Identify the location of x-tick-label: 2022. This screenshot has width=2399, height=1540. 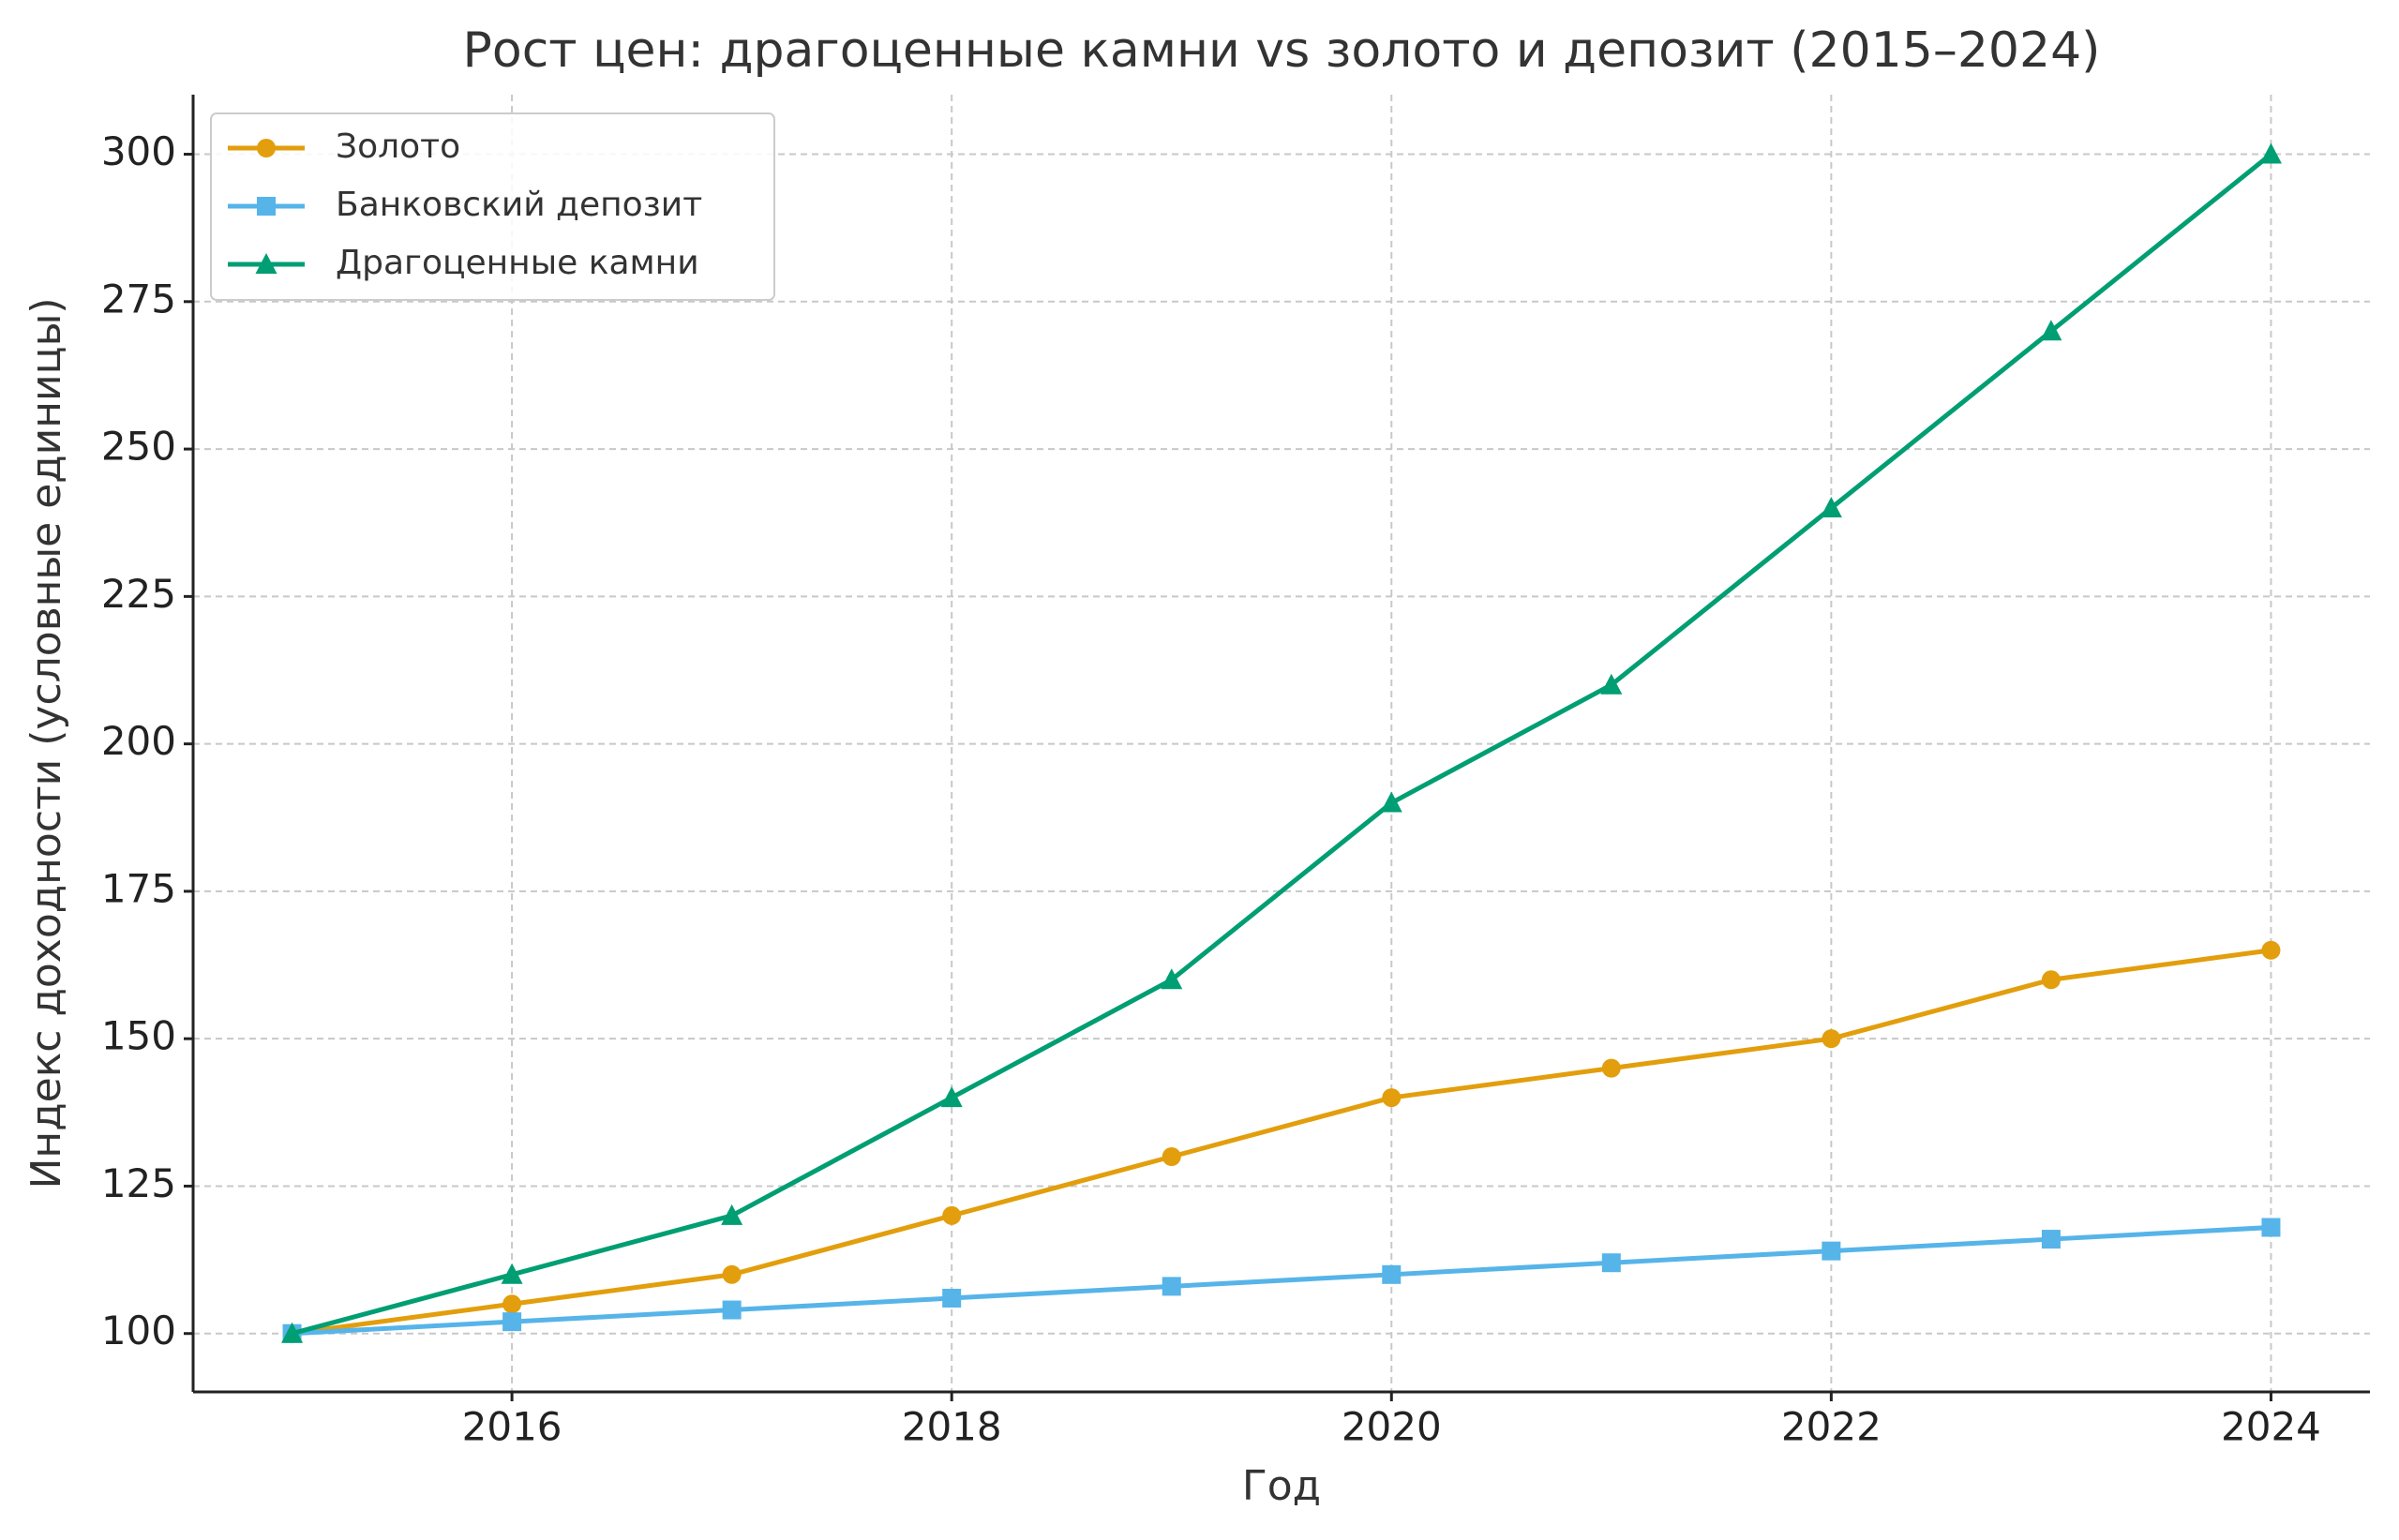
(1832, 1427).